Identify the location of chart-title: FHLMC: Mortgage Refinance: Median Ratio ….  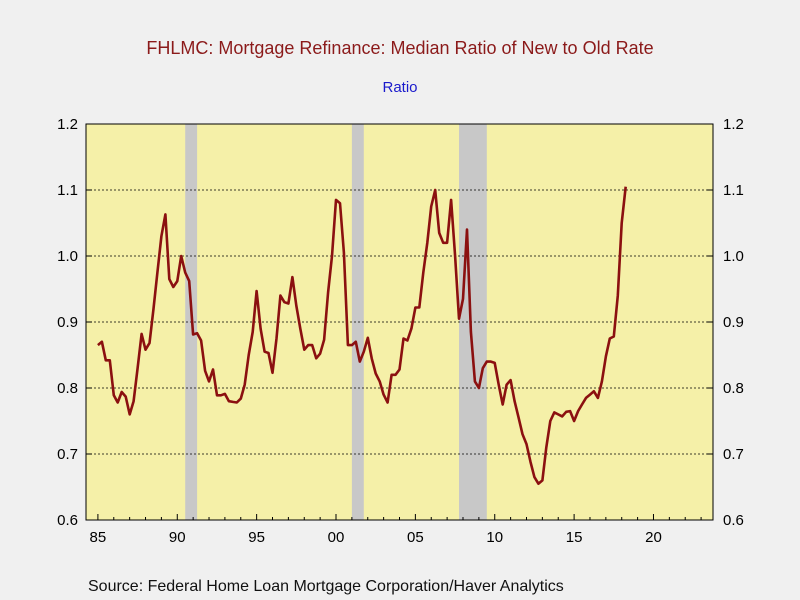
(400, 48).